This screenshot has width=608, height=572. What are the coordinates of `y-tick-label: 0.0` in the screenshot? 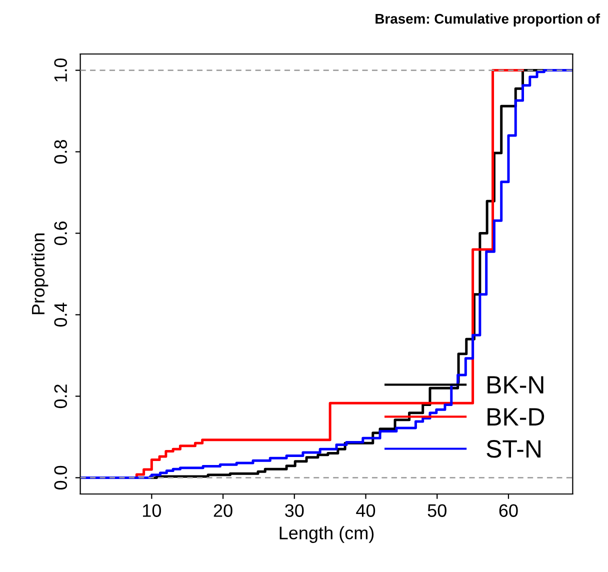 It's located at (61, 478).